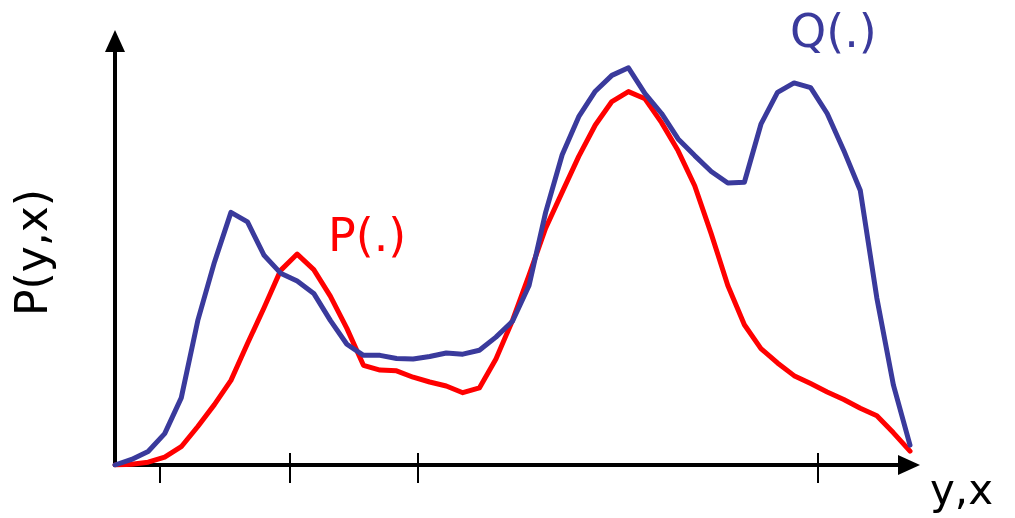 This screenshot has width=1015, height=518. Describe the element at coordinates (367, 235) in the screenshot. I see `series-label: P(.)` at that location.